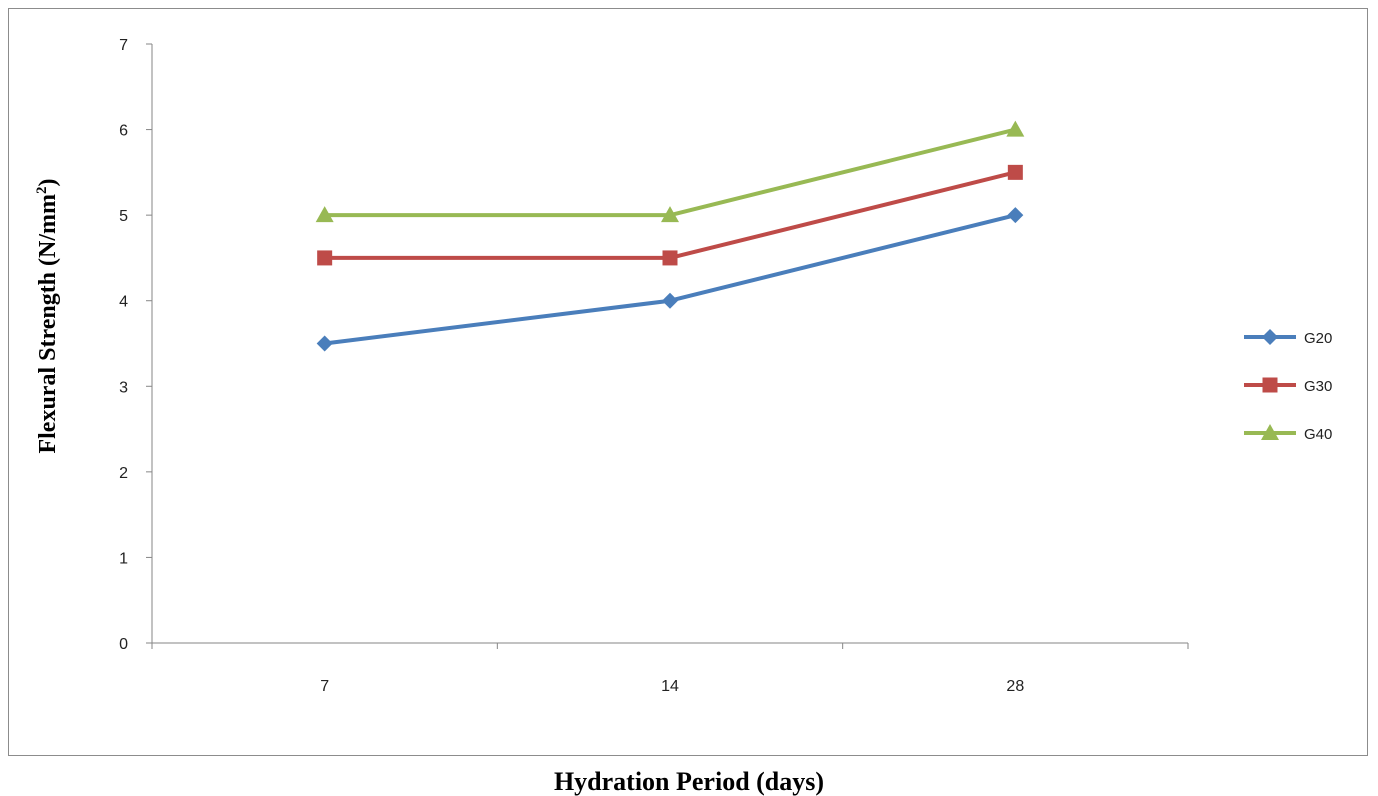 This screenshot has width=1378, height=796. I want to click on legend-label: G40, so click(1318, 434).